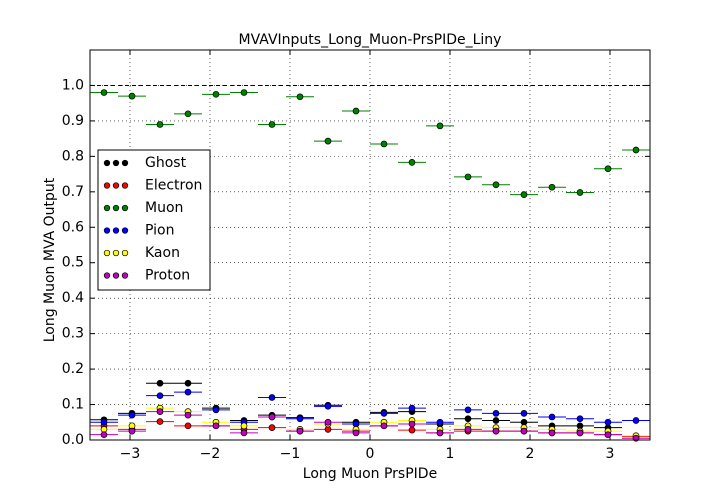  I want to click on legend-box, so click(154, 220).